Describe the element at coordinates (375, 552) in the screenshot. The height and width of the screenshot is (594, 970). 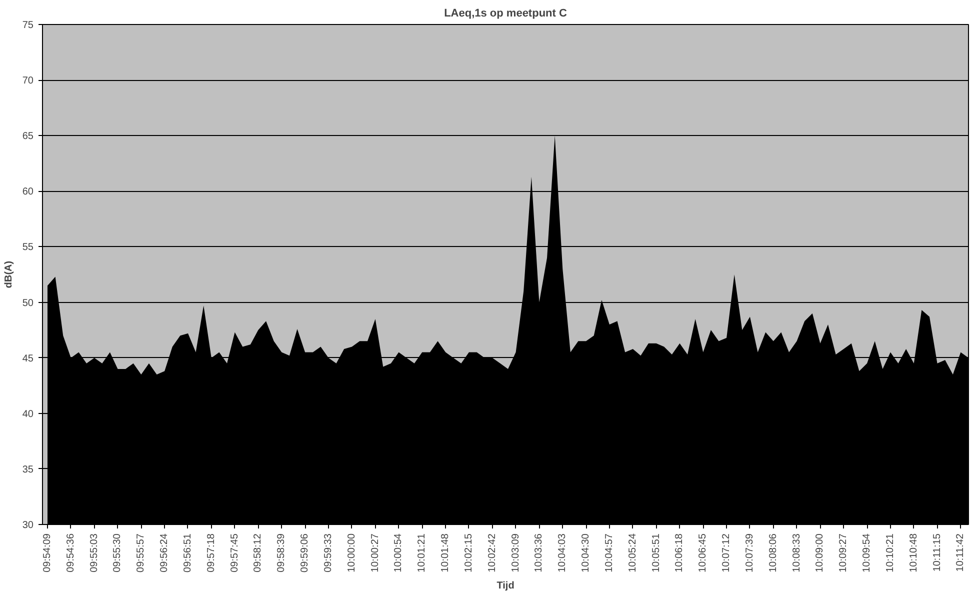
I see `x-tick-label: 10:00:27` at that location.